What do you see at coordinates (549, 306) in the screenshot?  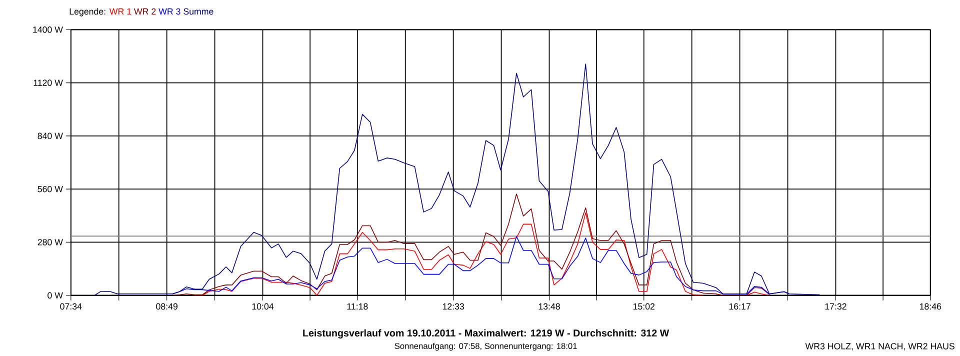 I see `x-tick-label: 13:48` at bounding box center [549, 306].